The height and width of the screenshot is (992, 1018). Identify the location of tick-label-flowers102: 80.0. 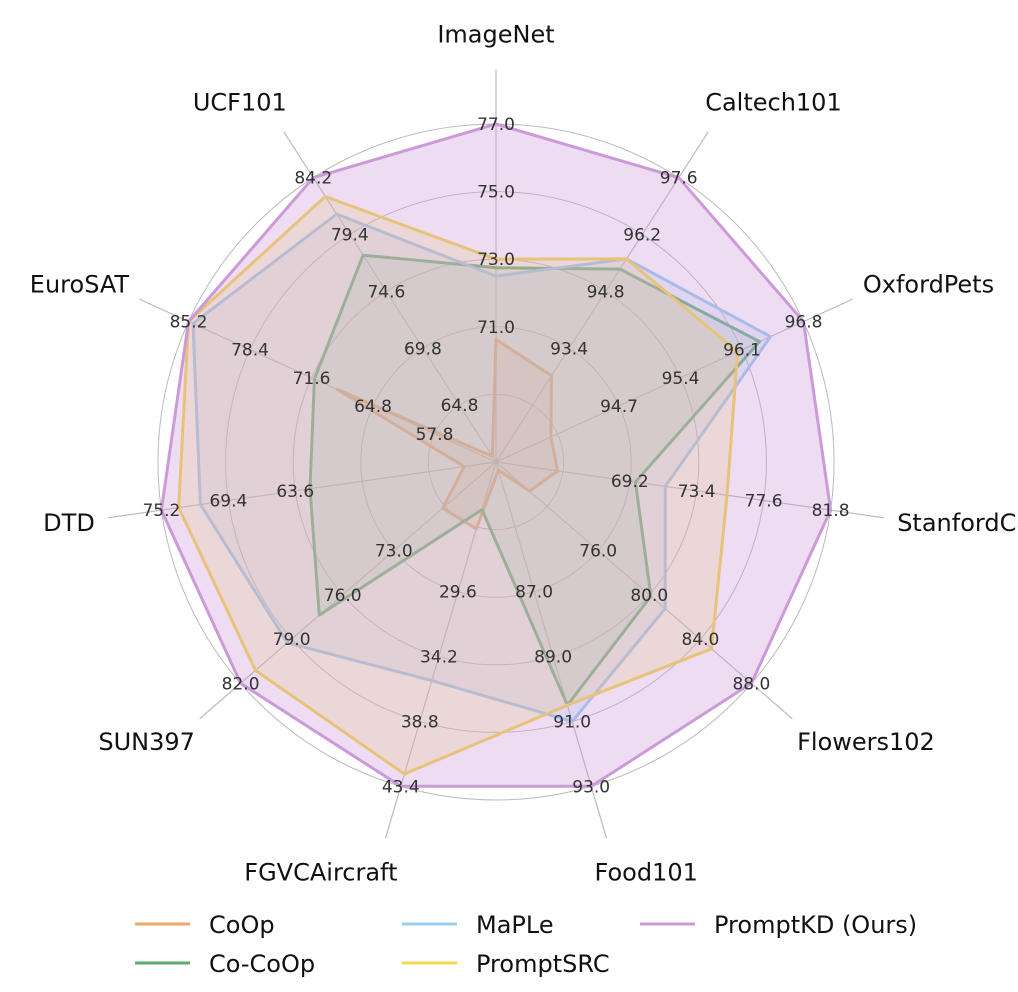
(649, 596).